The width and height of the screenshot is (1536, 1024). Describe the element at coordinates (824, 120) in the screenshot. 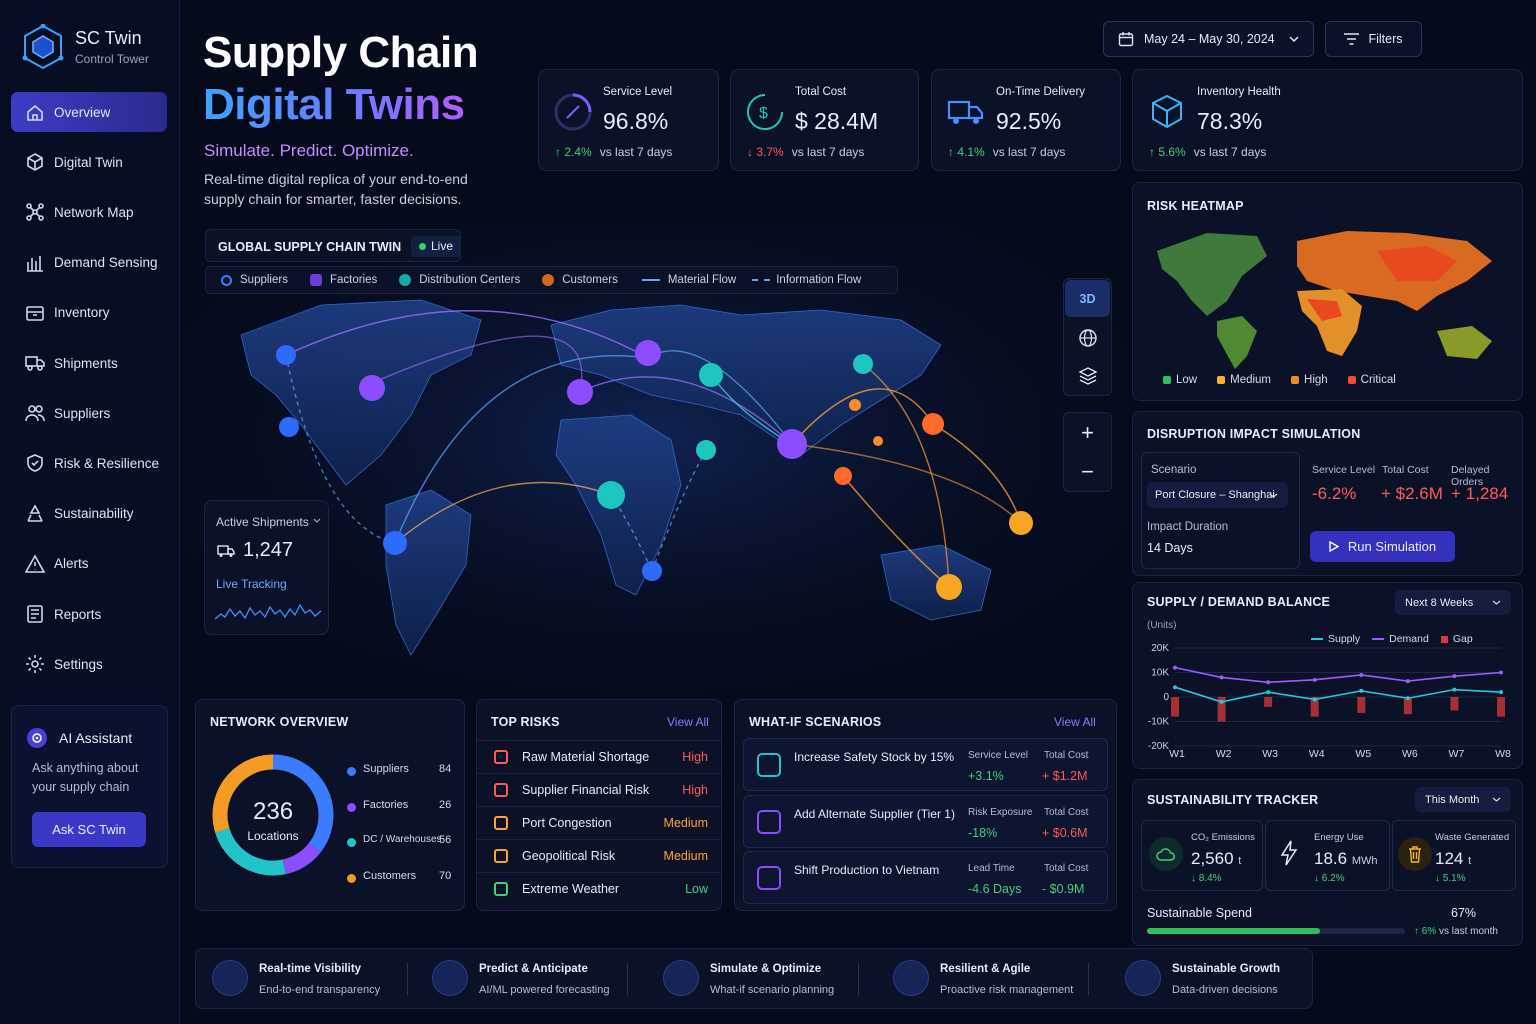

I see `kpi-card-total-cost: $ Total Cost $ 28.4M ↓ 3.7% vs last 7 days` at that location.